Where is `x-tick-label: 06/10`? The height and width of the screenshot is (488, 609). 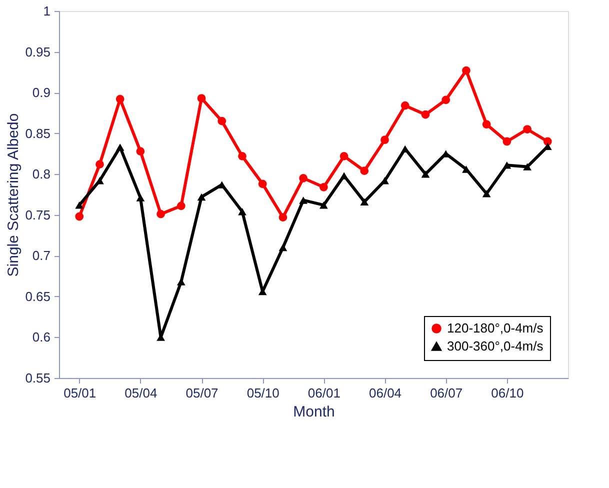 x-tick-label: 06/10 is located at coordinates (507, 393).